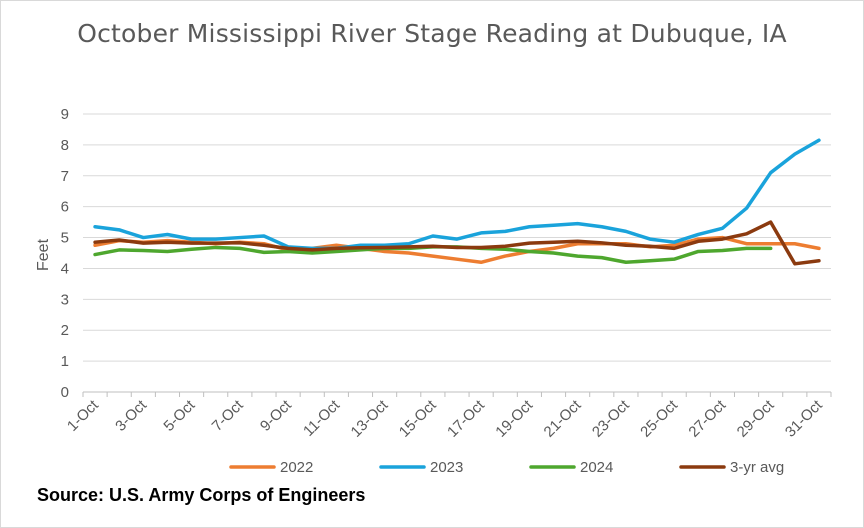 The width and height of the screenshot is (864, 528). What do you see at coordinates (707, 418) in the screenshot?
I see `x-tick-label: 27-Oct` at bounding box center [707, 418].